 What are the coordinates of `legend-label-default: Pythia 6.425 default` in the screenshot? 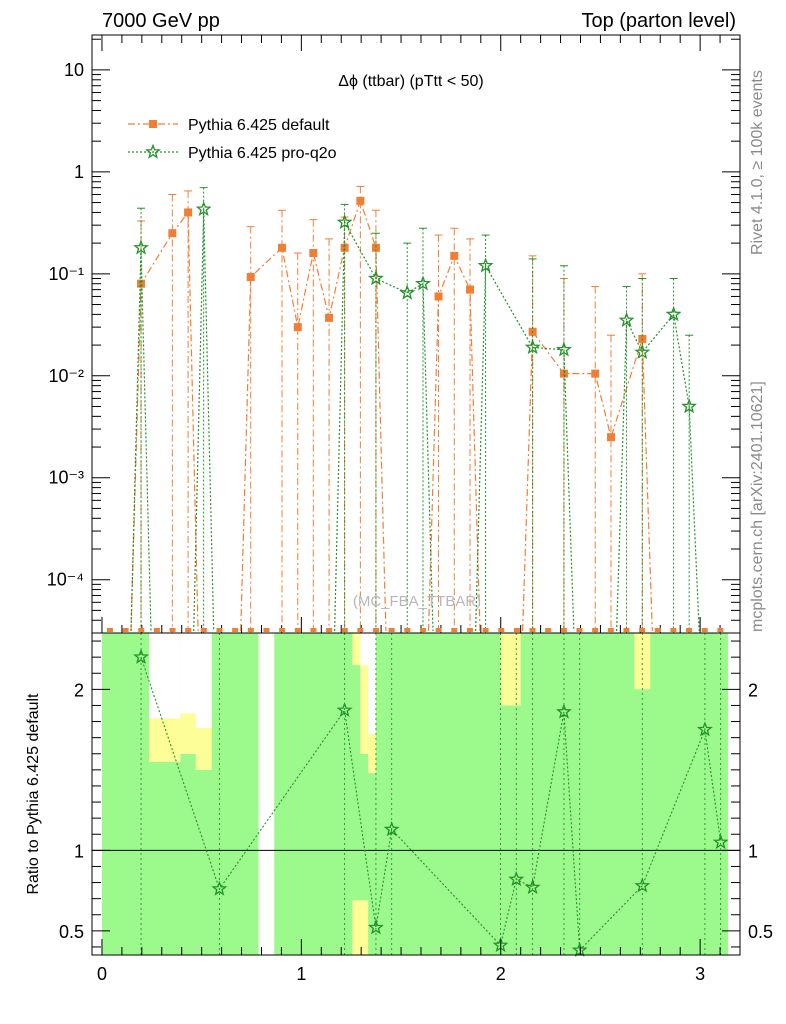 It's located at (259, 125).